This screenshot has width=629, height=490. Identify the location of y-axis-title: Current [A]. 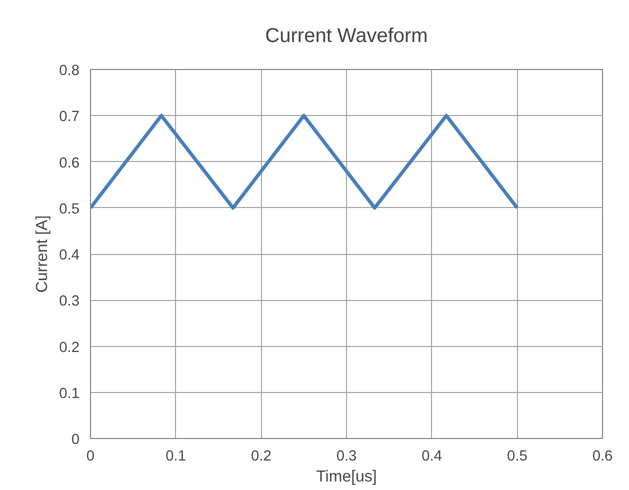
(43, 254).